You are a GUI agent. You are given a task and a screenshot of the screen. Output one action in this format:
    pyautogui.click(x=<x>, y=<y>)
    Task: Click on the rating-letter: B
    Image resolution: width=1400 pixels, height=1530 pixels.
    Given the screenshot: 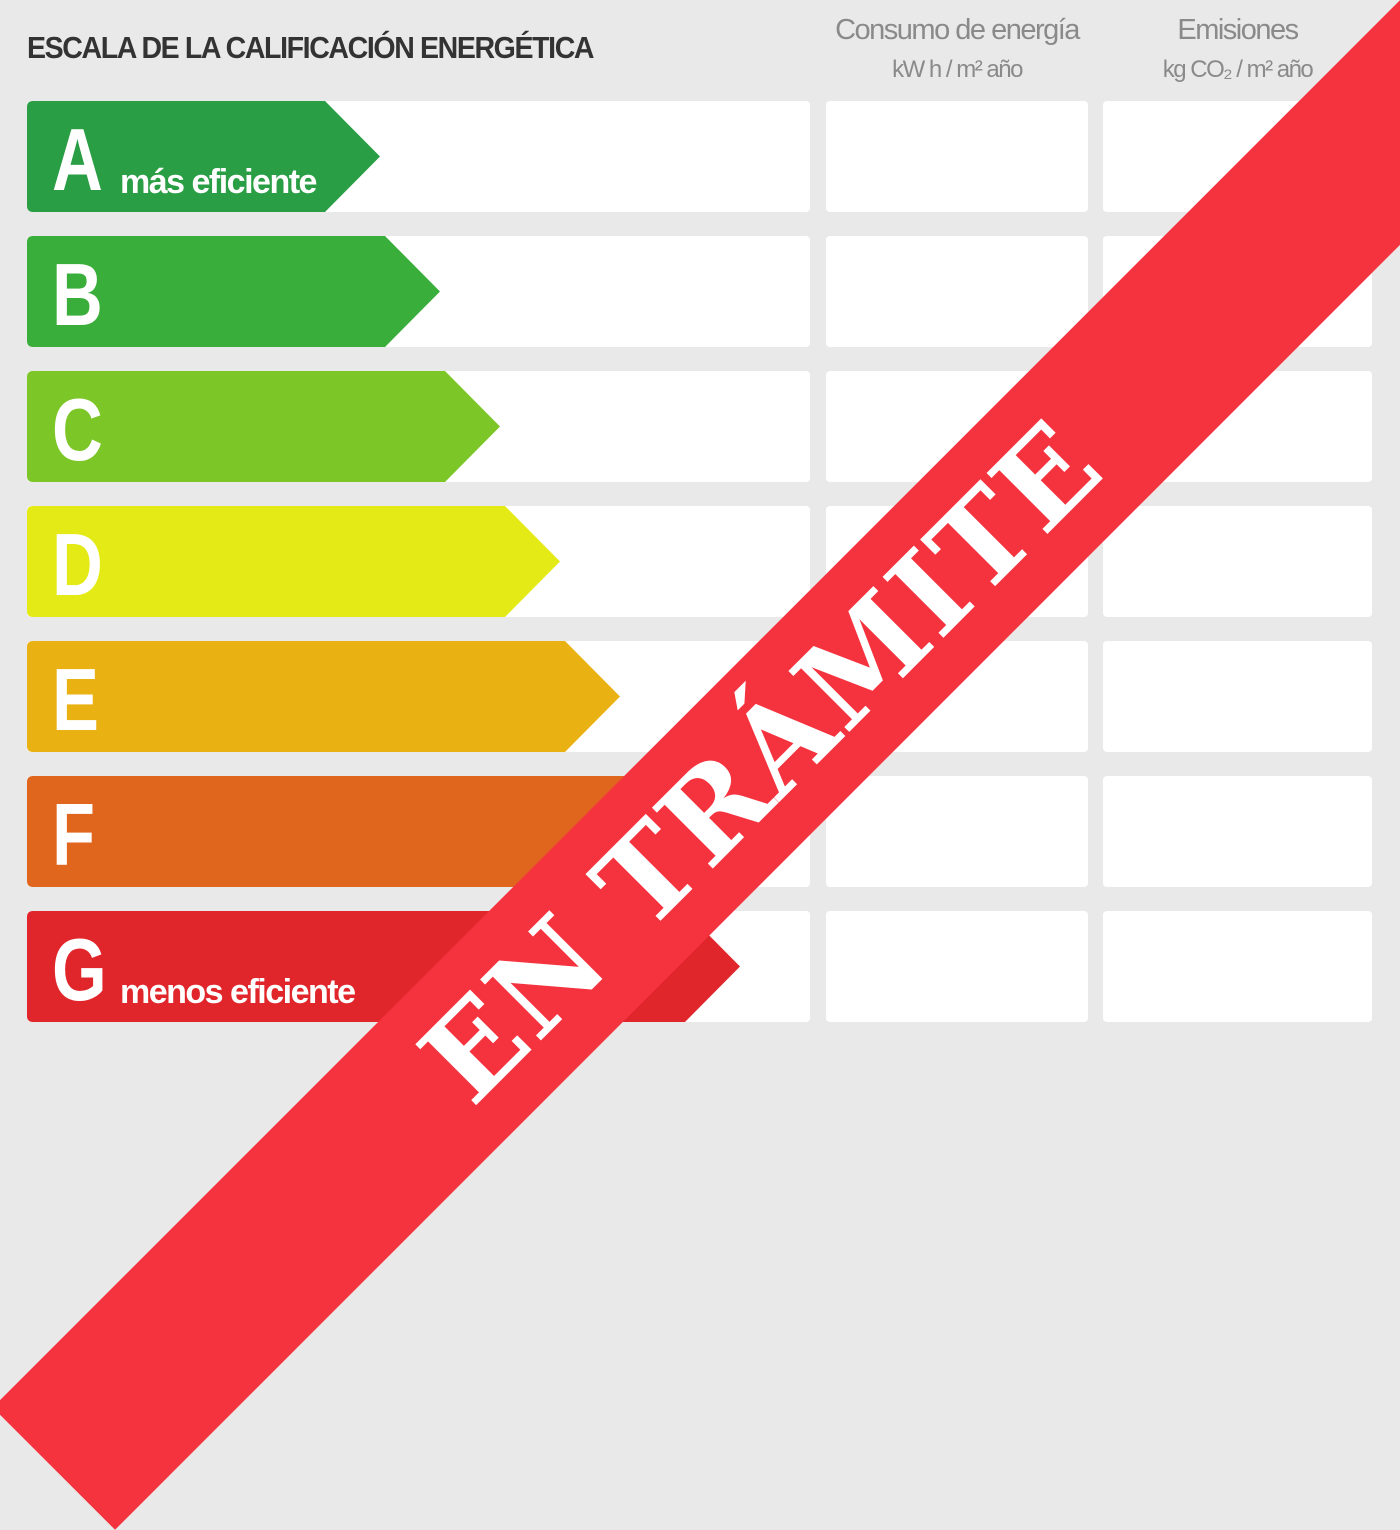 What is the action you would take?
    pyautogui.click(x=77, y=294)
    